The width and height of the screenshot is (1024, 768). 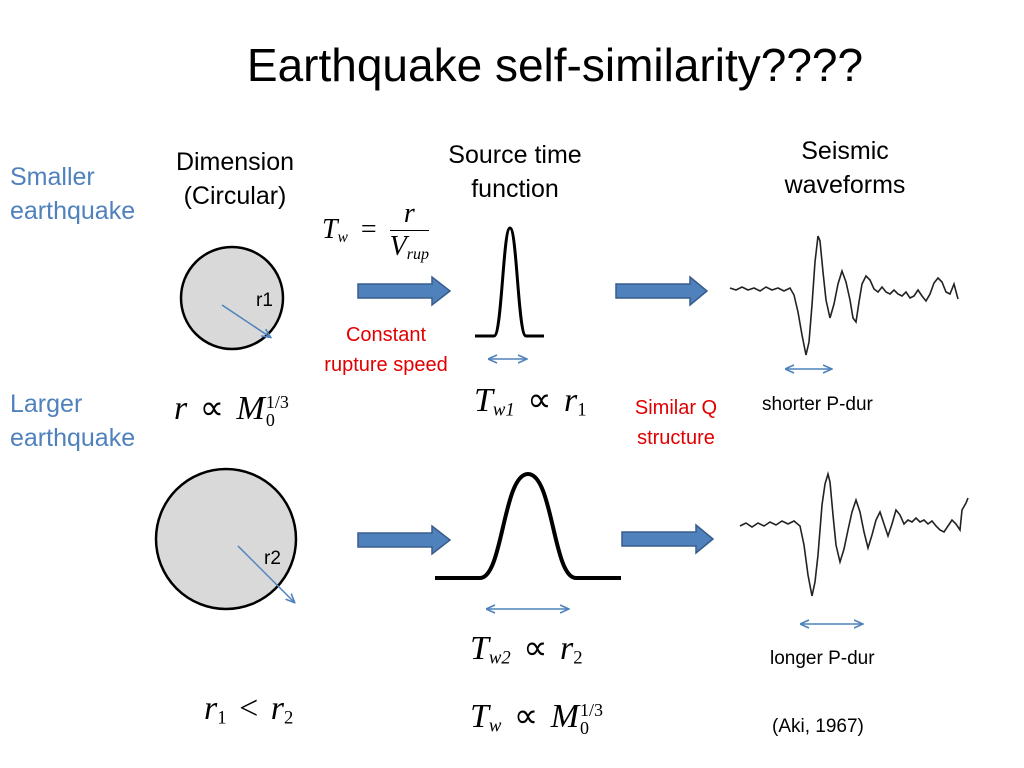 What do you see at coordinates (231, 408) in the screenshot?
I see `equation-r-prop-m0: r ∝ M 1/3 0` at bounding box center [231, 408].